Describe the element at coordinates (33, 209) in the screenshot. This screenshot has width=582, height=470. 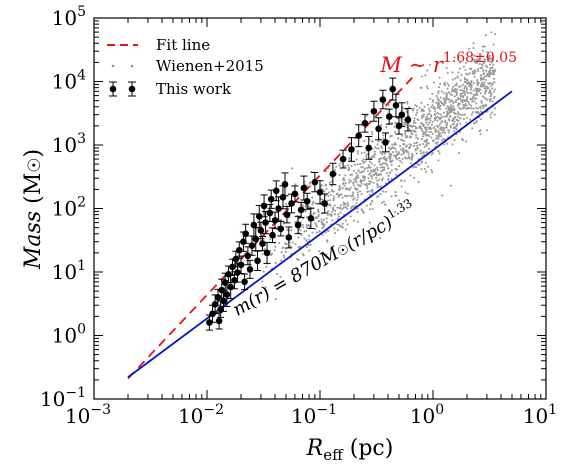
I see `y-axis-label: Mass (M☉)` at that location.